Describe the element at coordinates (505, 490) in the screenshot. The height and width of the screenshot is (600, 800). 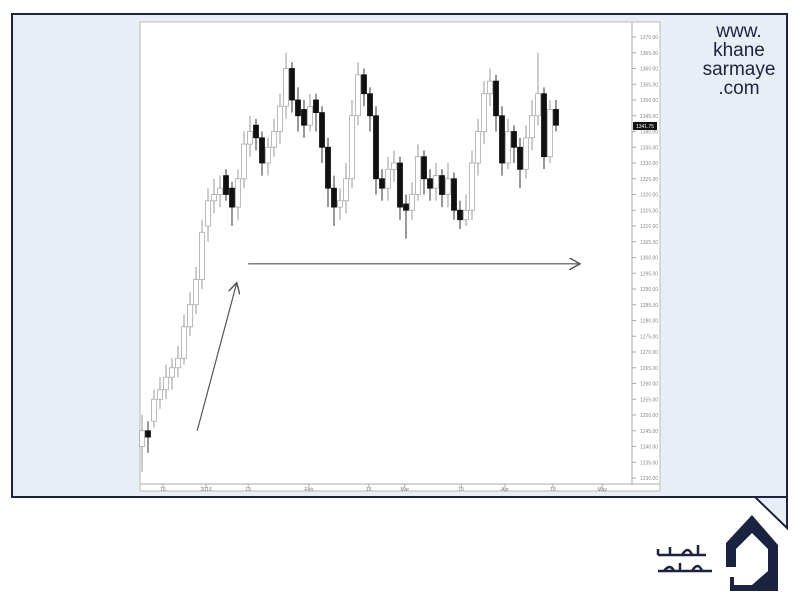
I see `x-tick-label: Apr` at that location.